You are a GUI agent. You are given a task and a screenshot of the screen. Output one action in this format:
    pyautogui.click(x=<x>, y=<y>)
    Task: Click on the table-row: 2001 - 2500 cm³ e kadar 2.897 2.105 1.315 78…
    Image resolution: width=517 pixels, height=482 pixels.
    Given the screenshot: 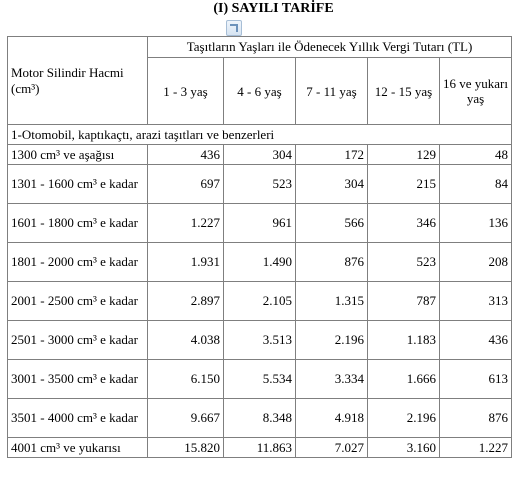 What is the action you would take?
    pyautogui.click(x=260, y=301)
    